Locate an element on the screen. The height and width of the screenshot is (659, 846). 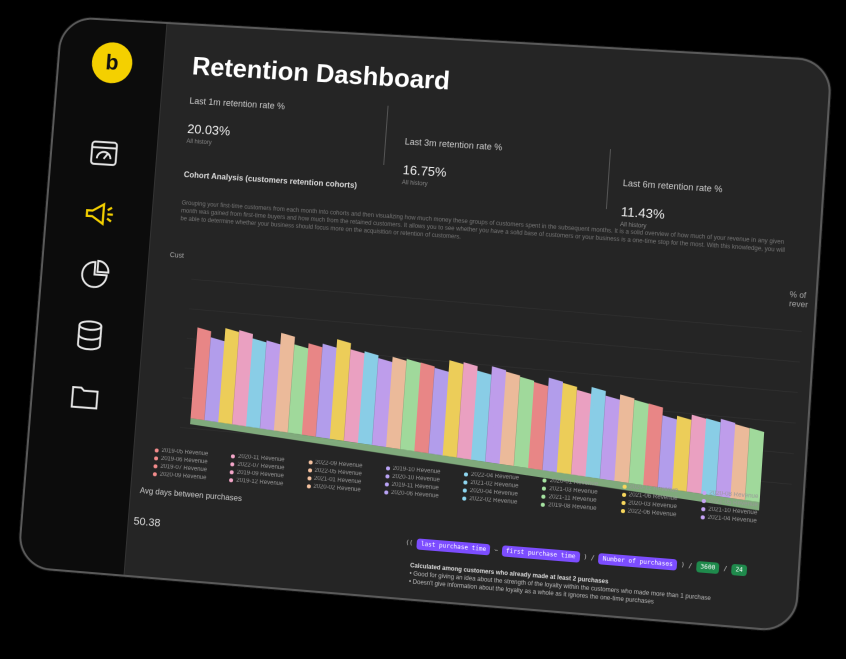
pie-chart-icon is located at coordinates (94, 275).